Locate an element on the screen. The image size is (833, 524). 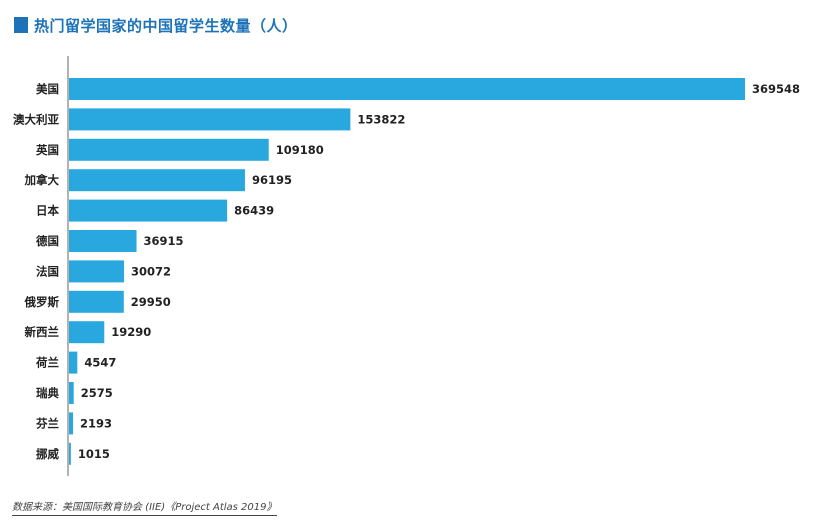
category-label: 德国 is located at coordinates (47, 241).